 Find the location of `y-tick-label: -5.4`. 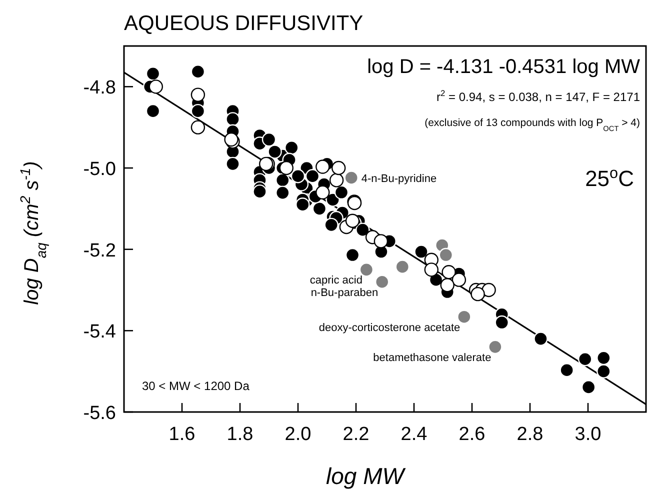

y-tick-label: -5.4 is located at coordinates (99, 332).